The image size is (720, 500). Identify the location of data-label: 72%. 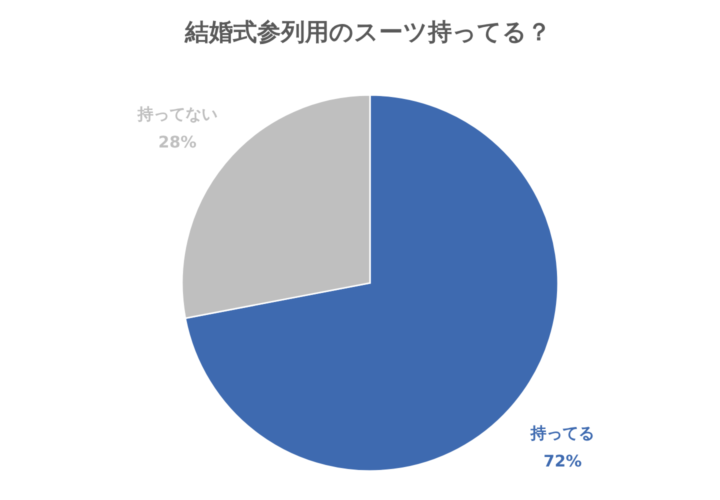
(563, 460).